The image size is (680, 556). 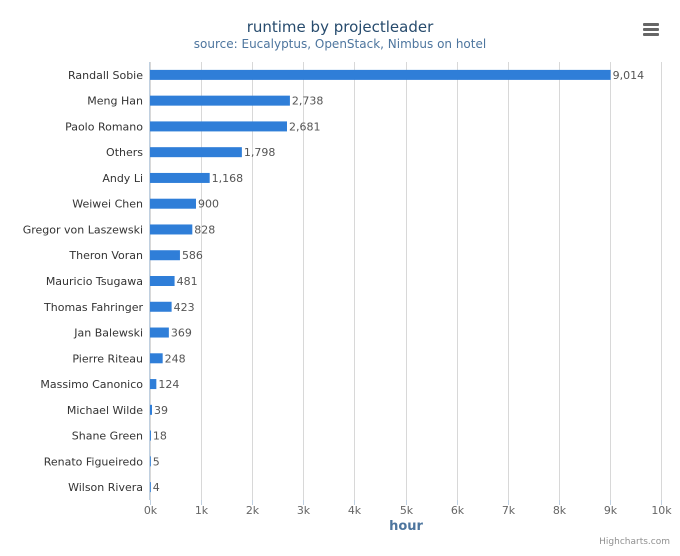 I want to click on category-label: Meng Han, so click(x=115, y=101).